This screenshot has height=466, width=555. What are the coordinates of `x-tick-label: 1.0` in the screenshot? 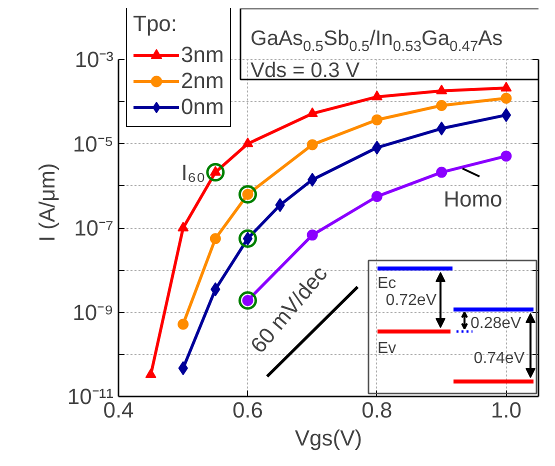 It's located at (506, 410).